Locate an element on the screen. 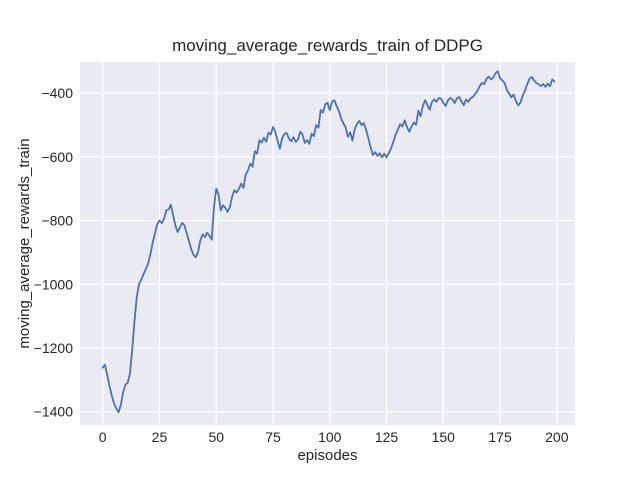  y-tick-label: −1200 is located at coordinates (54, 348).